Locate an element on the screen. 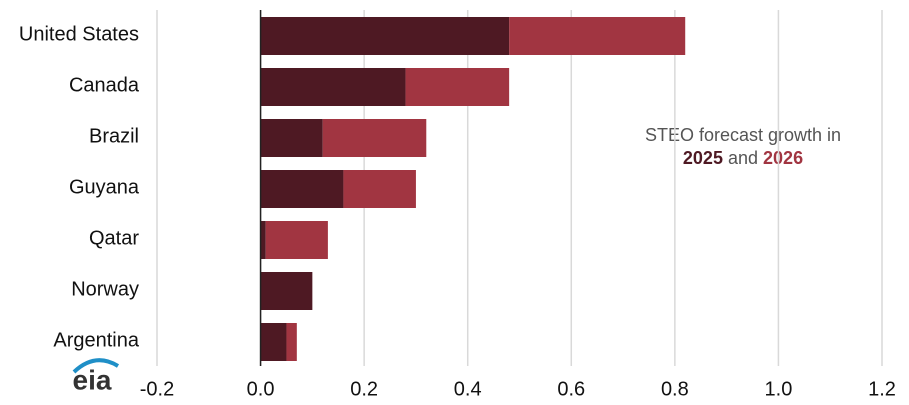  annotation-connector: and is located at coordinates (743, 158).